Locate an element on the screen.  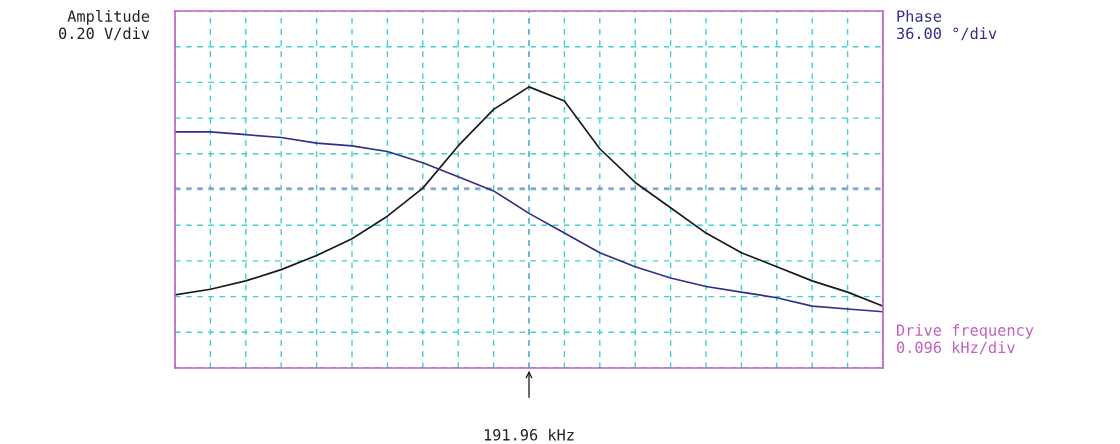
y2-axis-title: Phase 36.00 °/div is located at coordinates (947, 25).